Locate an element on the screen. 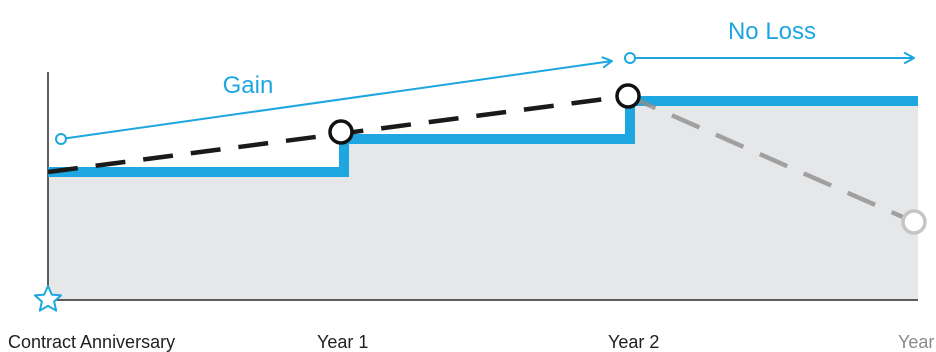  no-loss-arrow-start-dot is located at coordinates (630, 58).